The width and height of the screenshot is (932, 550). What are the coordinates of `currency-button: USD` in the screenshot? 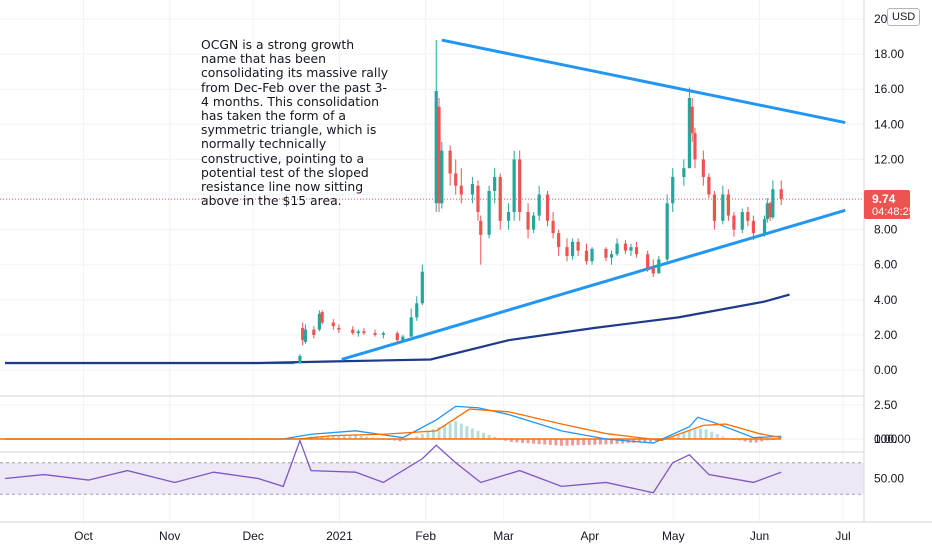 It's located at (904, 17).